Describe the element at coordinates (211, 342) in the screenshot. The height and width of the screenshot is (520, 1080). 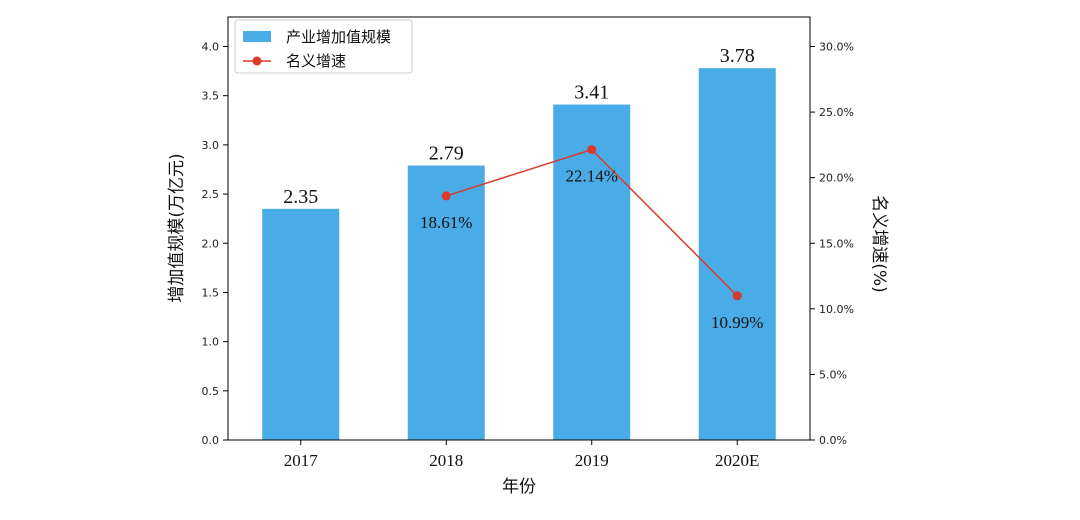
I see `y-tick-label: 1.0` at that location.